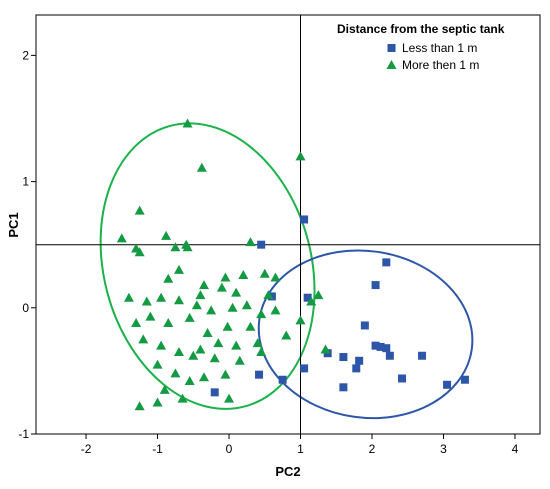  Describe the element at coordinates (25, 55) in the screenshot. I see `y-tick-label: 2` at that location.